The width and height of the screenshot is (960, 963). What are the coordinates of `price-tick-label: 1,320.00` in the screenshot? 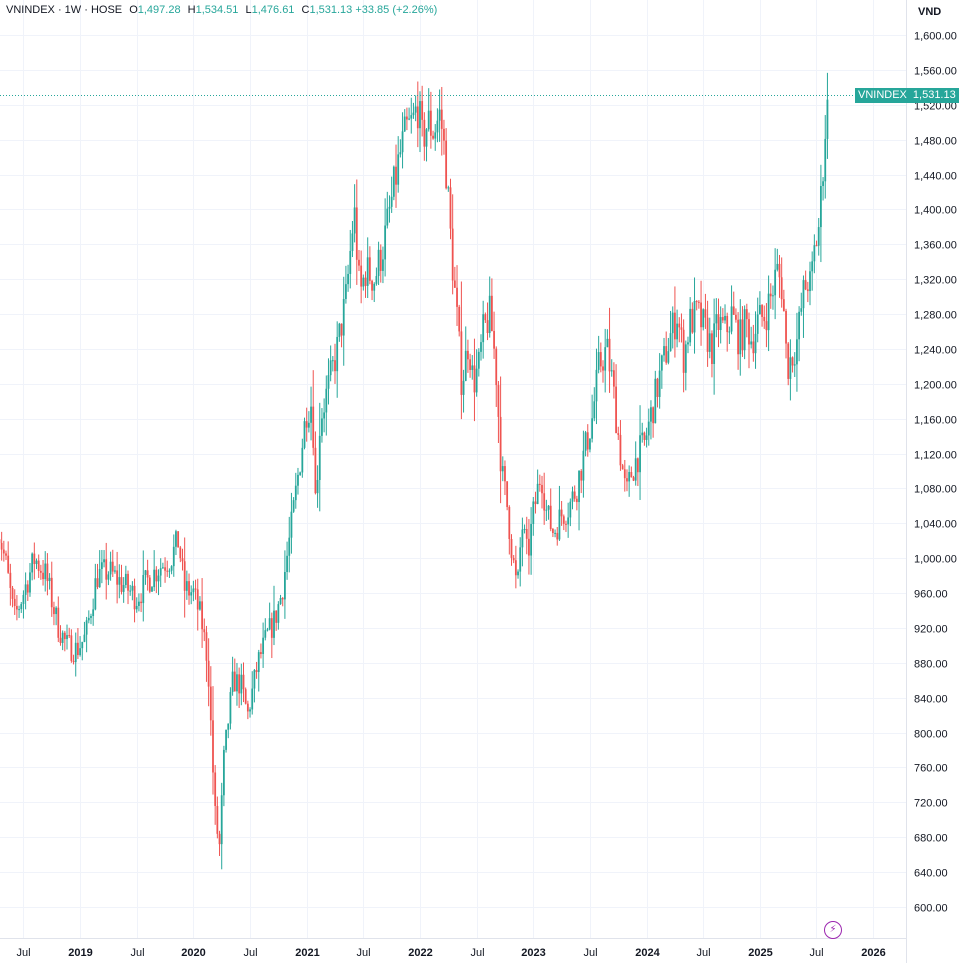 It's located at (935, 281).